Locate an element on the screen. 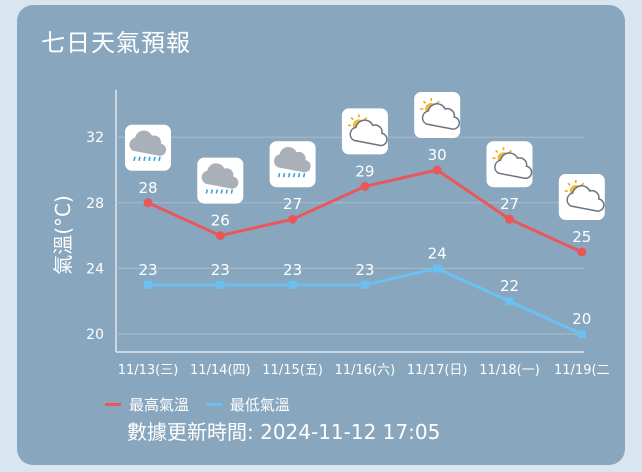 This screenshot has width=642, height=472. x-tick-label: 11/16(六) is located at coordinates (365, 370).